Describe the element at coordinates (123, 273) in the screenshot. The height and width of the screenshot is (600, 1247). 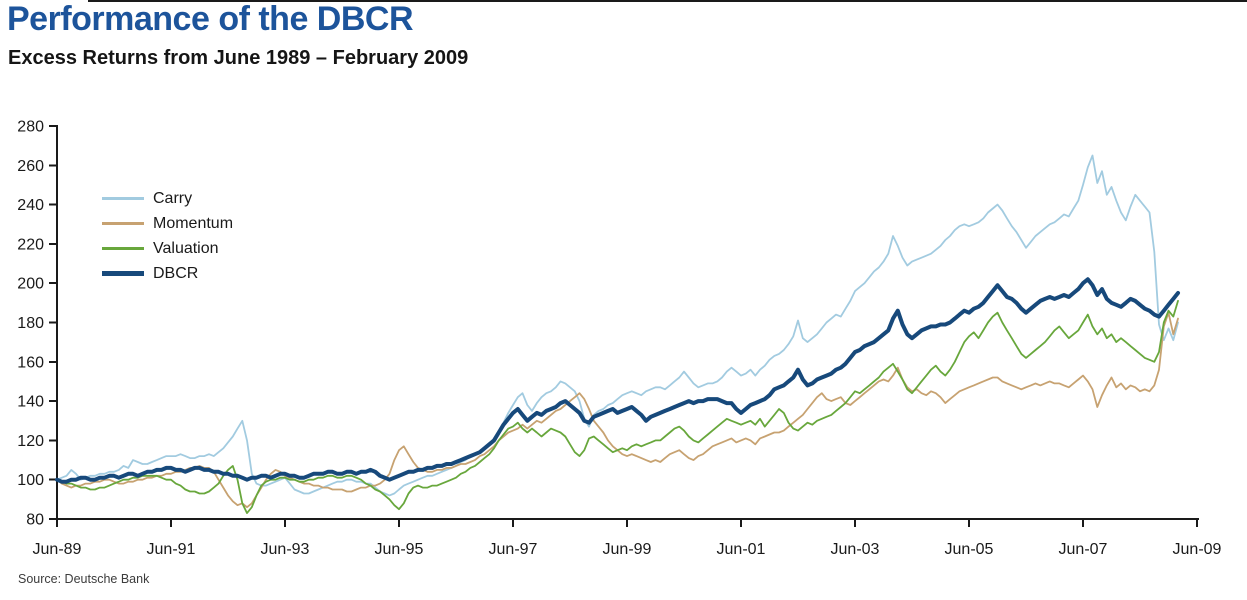
I see `dbcr-line-swatch` at that location.